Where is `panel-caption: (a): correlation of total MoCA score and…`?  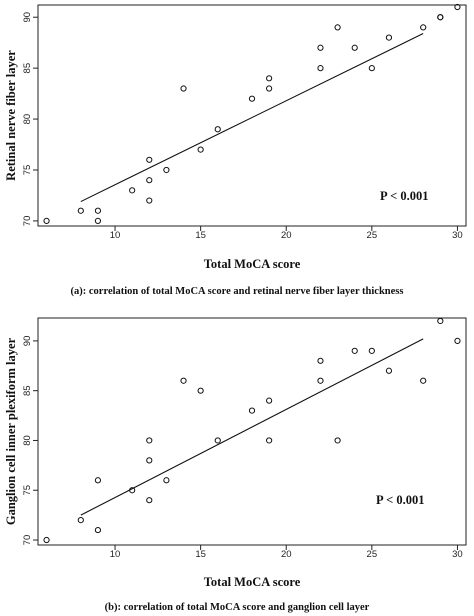 panel-caption: (a): correlation of total MoCA score and… is located at coordinates (237, 291).